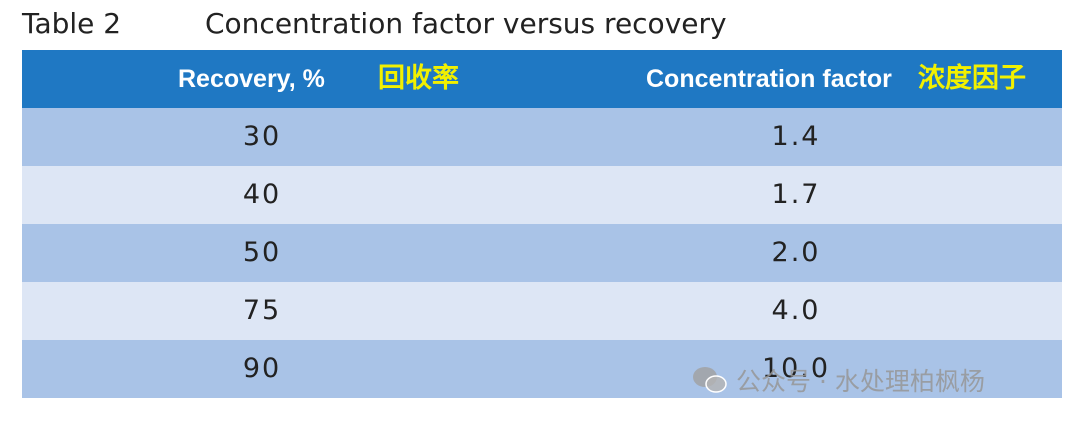 Image resolution: width=1080 pixels, height=424 pixels. What do you see at coordinates (796, 252) in the screenshot?
I see `table-cell: 2.0` at bounding box center [796, 252].